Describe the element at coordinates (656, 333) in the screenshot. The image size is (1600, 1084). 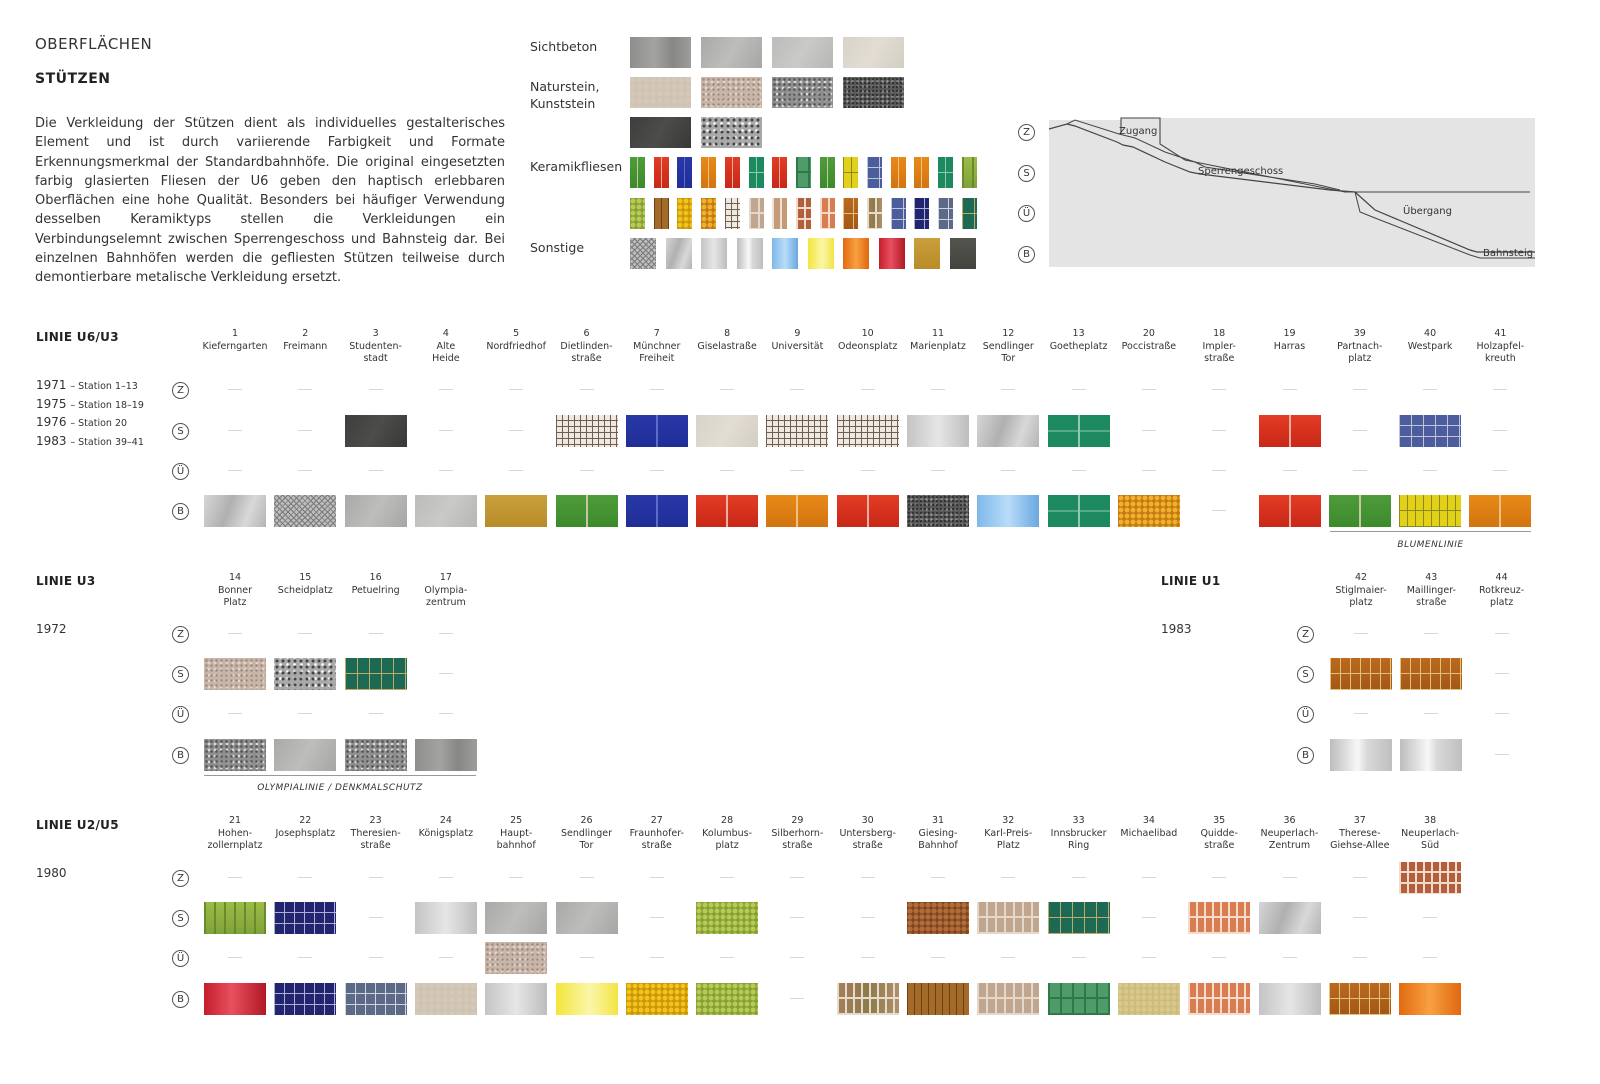
I see `station-number: 7` at that location.